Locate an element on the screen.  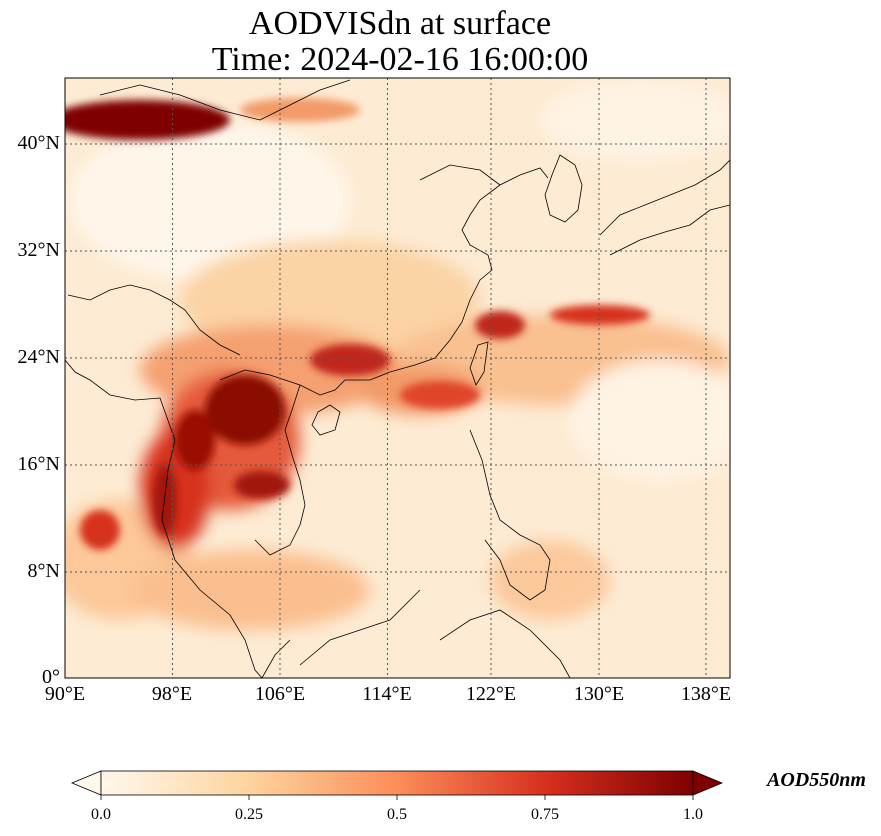
lon-tick-label: 114°E is located at coordinates (387, 694).